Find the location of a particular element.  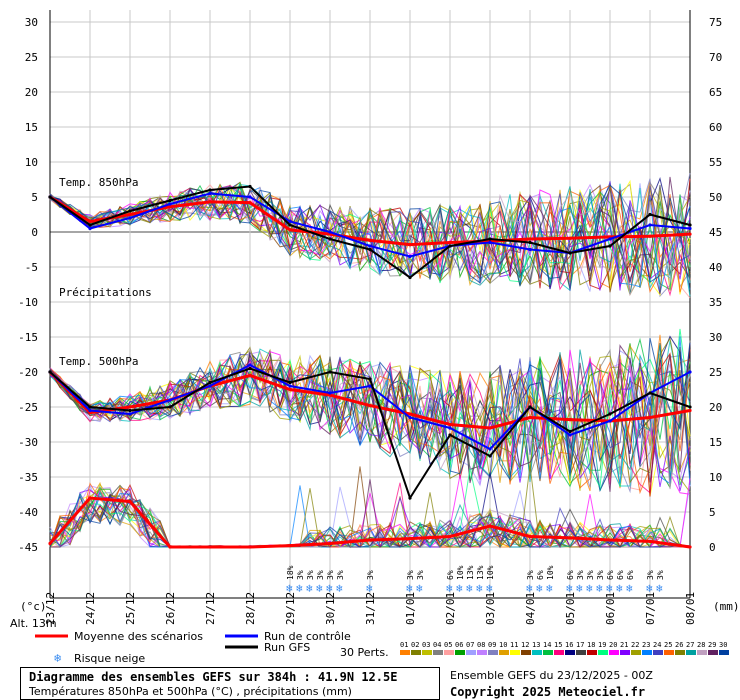

snow-risk-label: 13% is located at coordinates (470, 572).